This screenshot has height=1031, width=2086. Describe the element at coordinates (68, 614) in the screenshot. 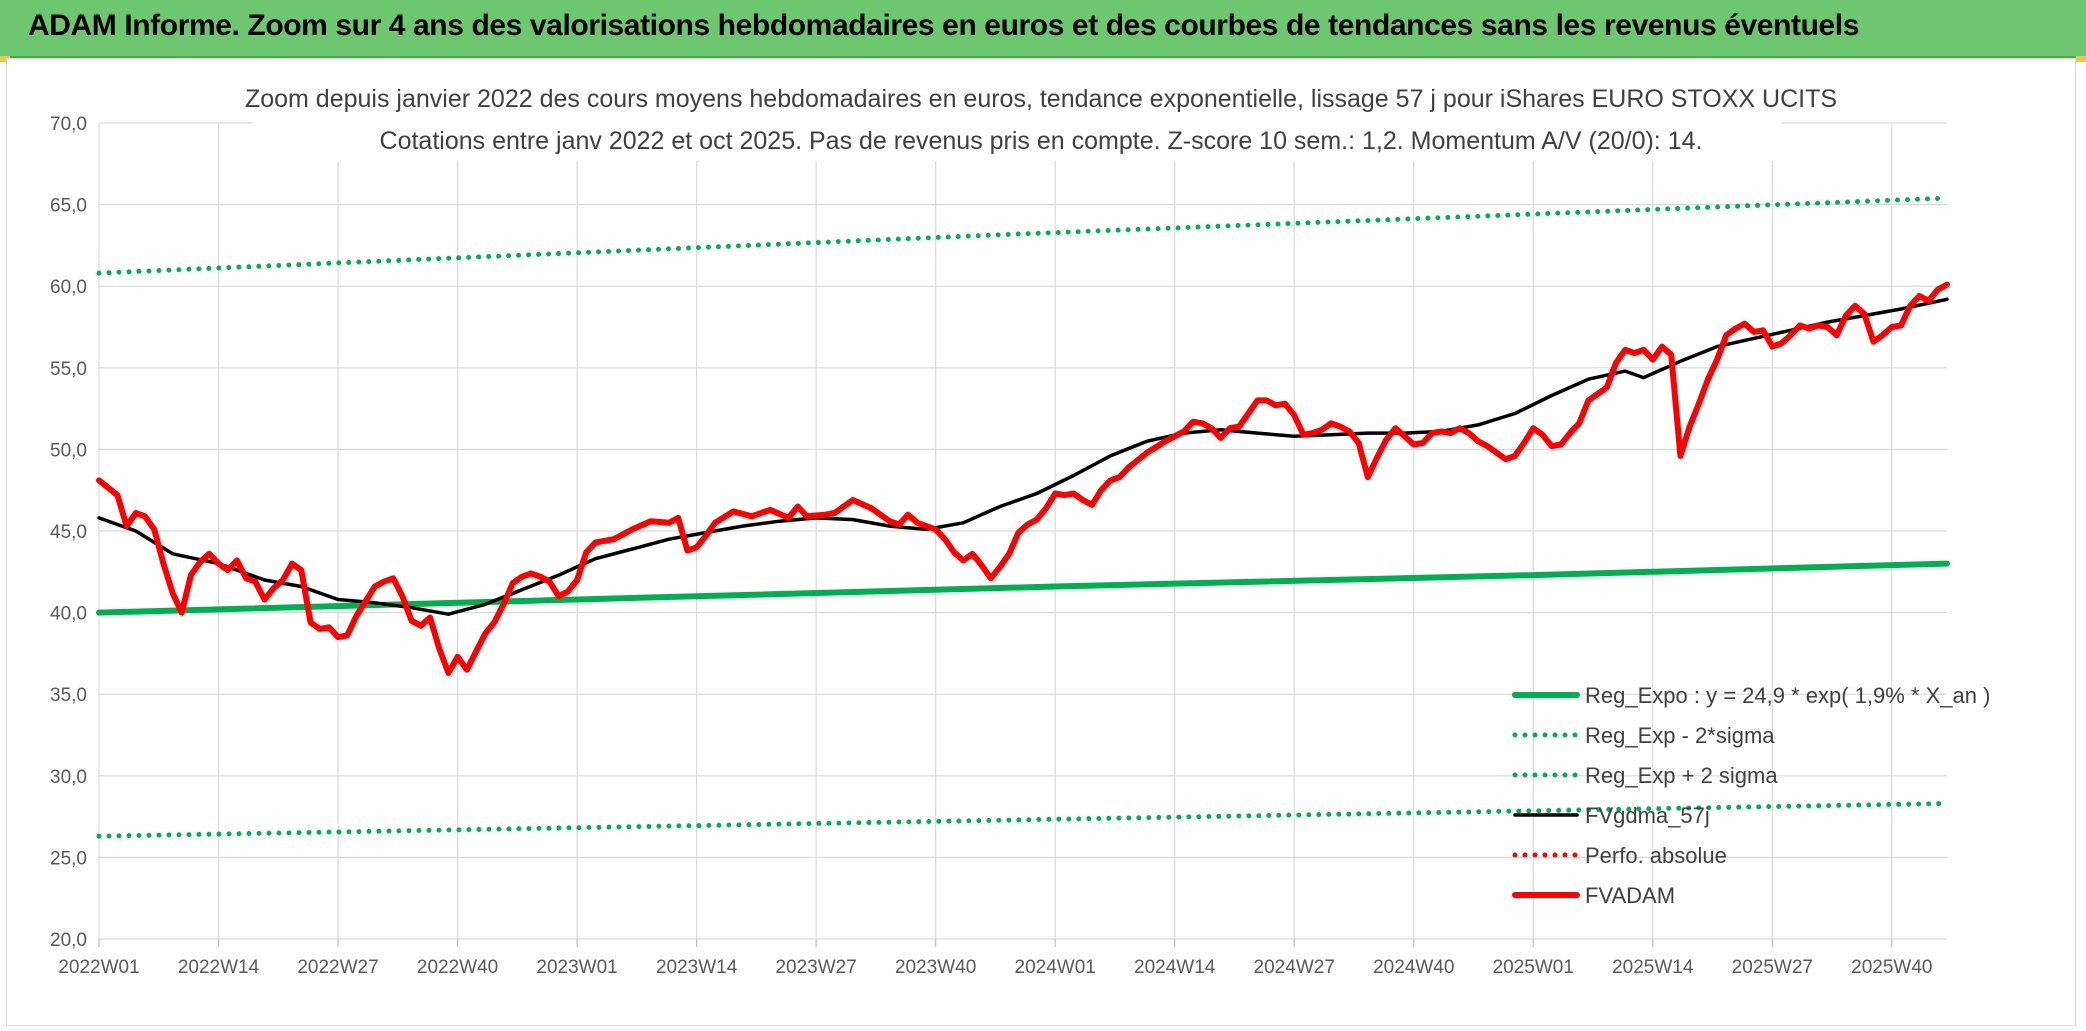

I see `y-tick-label: 40,0` at that location.